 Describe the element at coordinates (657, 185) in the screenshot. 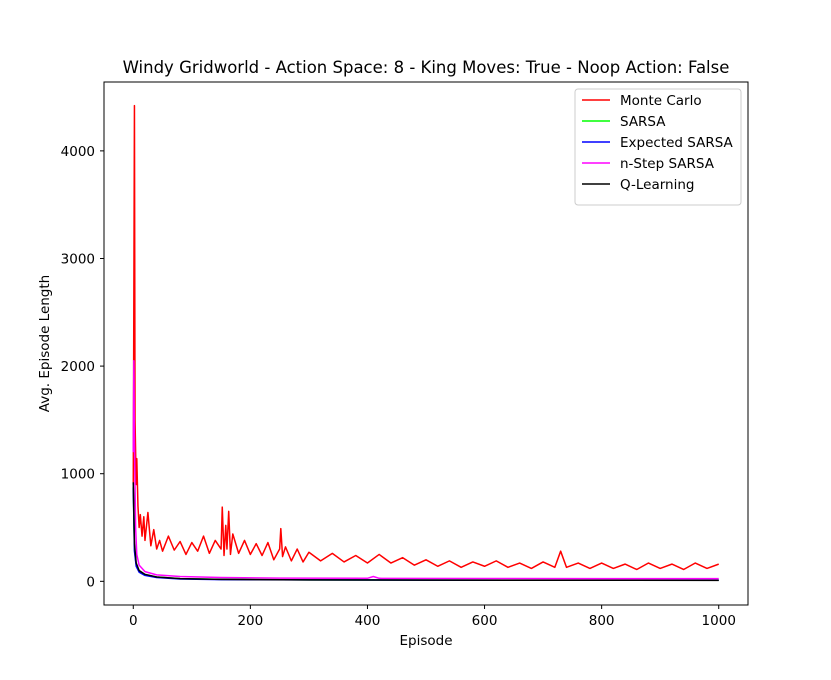

I see `legend-label-4: Q-Learning` at that location.